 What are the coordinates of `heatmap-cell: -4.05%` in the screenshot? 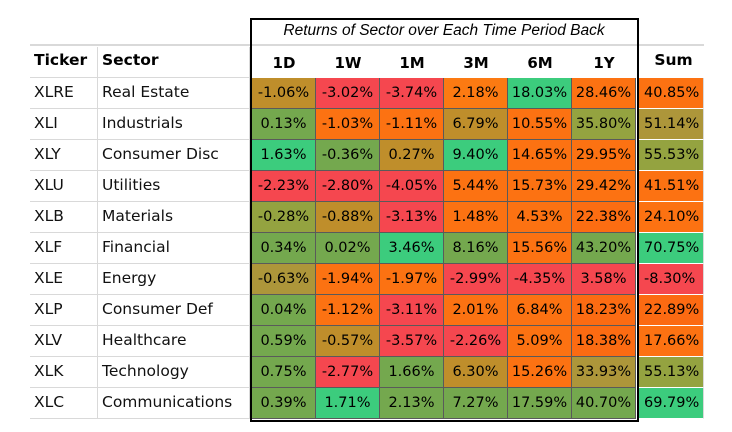 It's located at (412, 186).